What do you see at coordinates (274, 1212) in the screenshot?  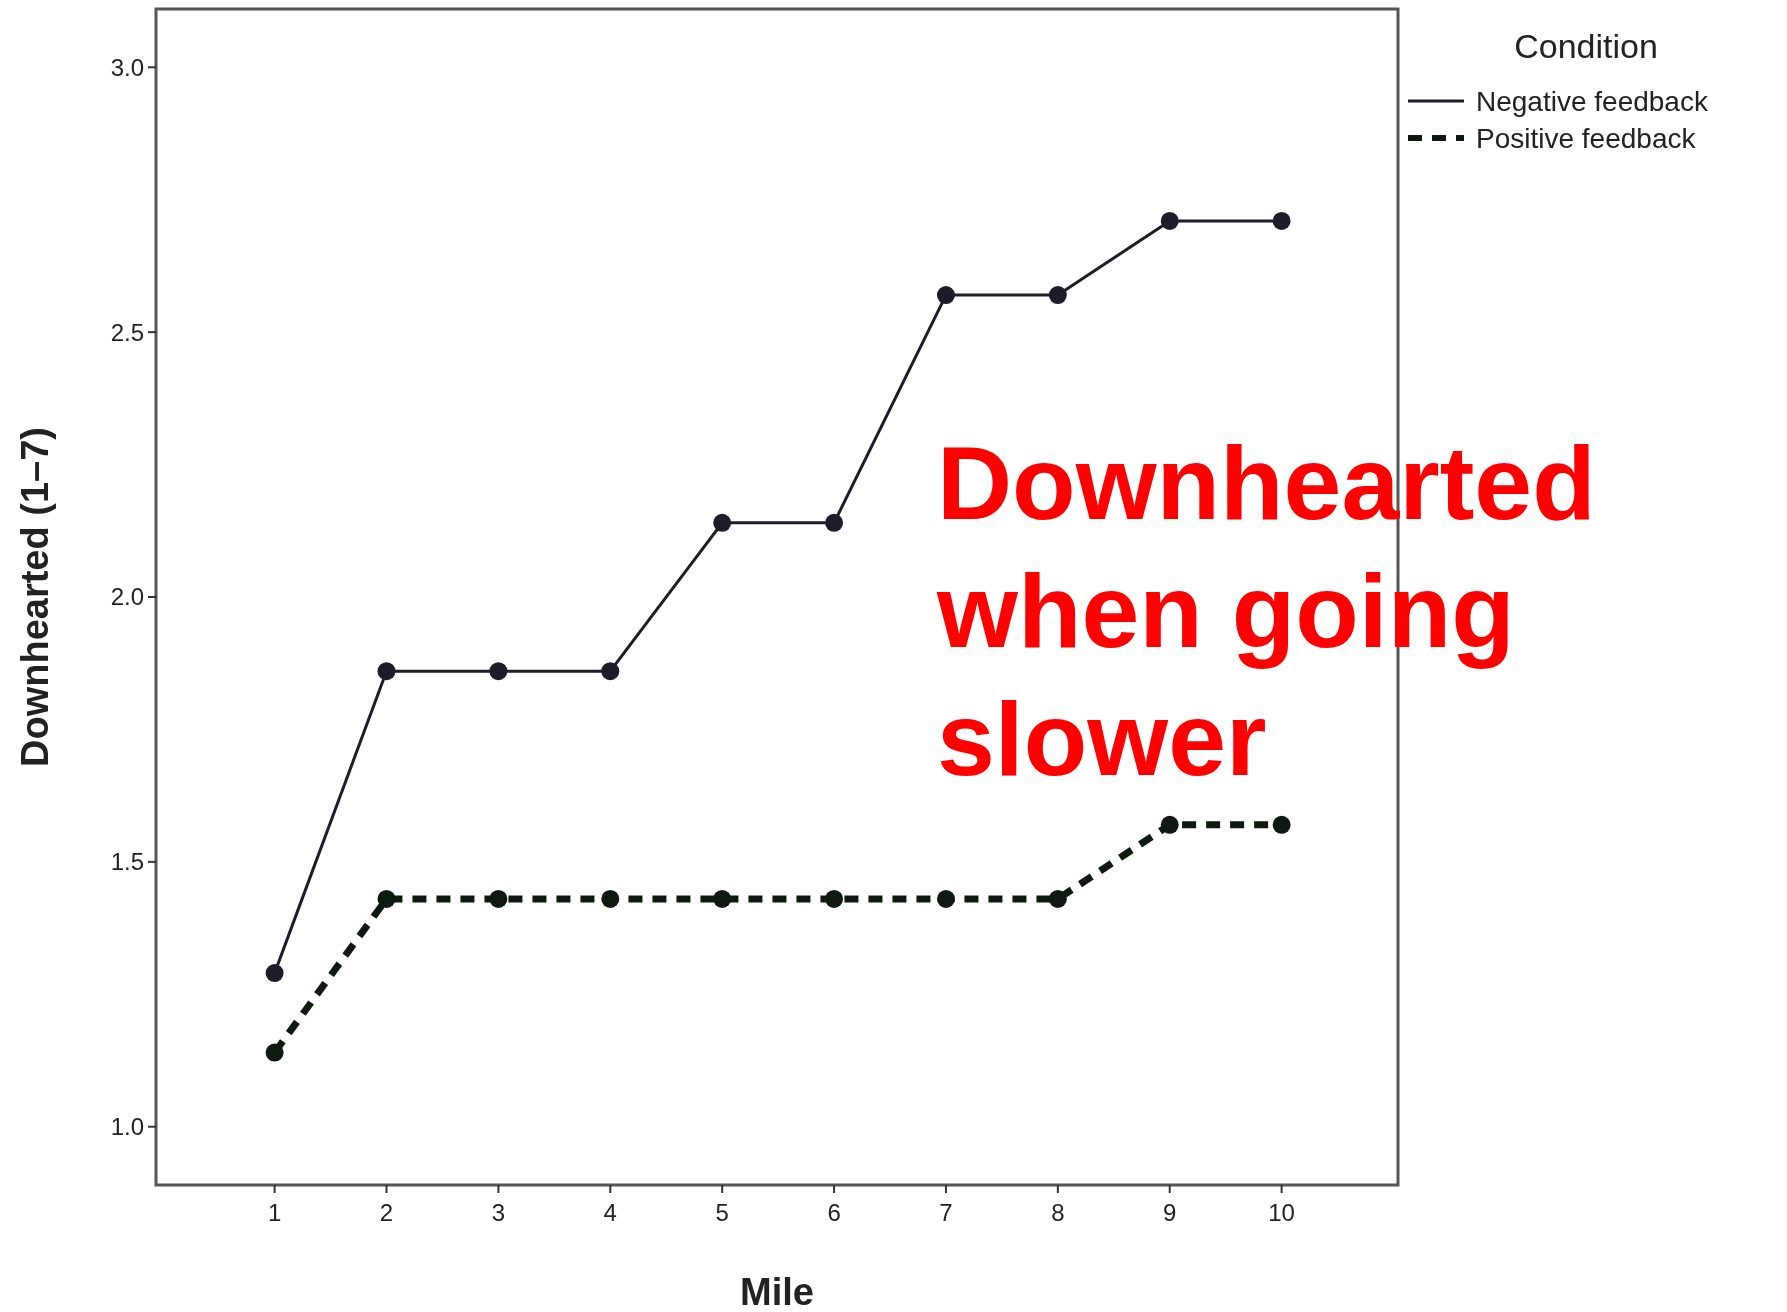 I see `x-tick-label: 1` at bounding box center [274, 1212].